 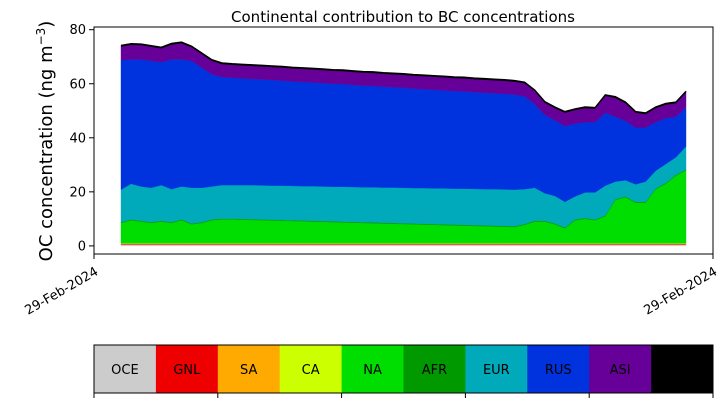 What do you see at coordinates (82, 246) in the screenshot?
I see `y-tick-label: 0` at bounding box center [82, 246].